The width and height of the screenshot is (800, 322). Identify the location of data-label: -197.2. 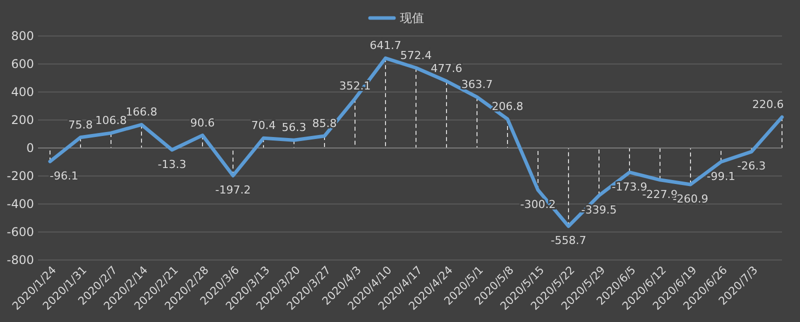
(233, 190).